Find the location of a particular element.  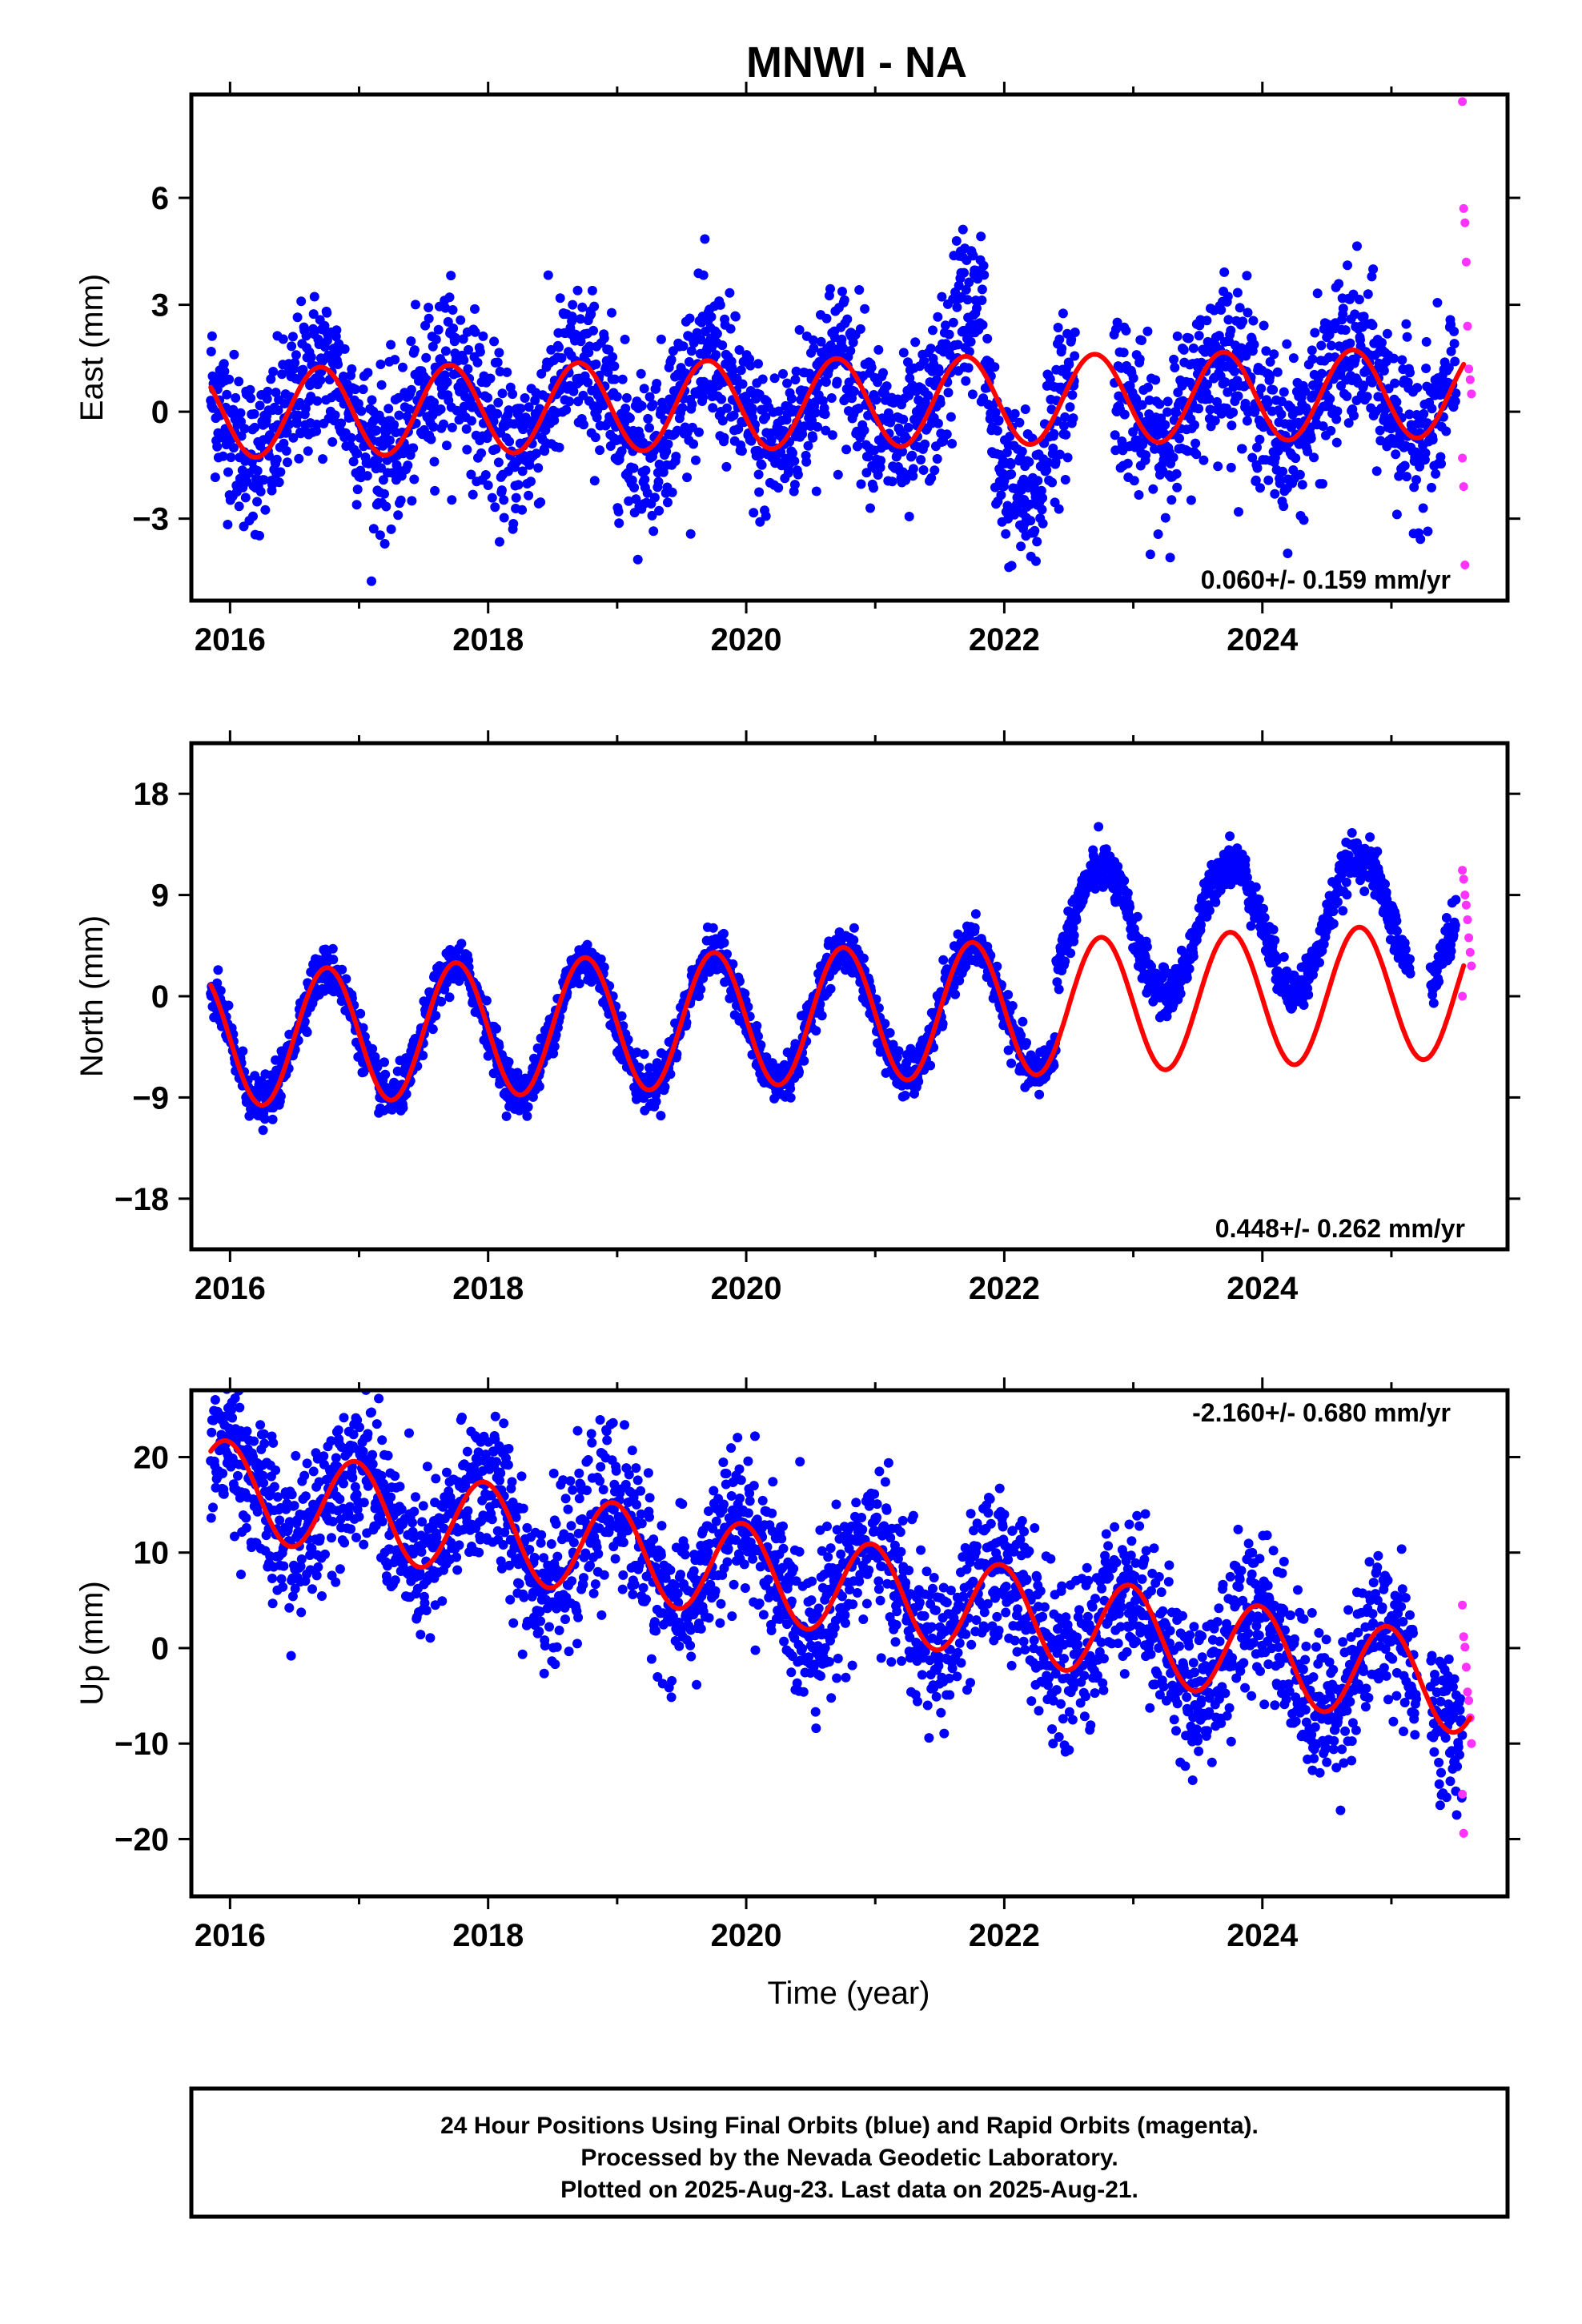

east-rapid-point is located at coordinates (1463, 487).